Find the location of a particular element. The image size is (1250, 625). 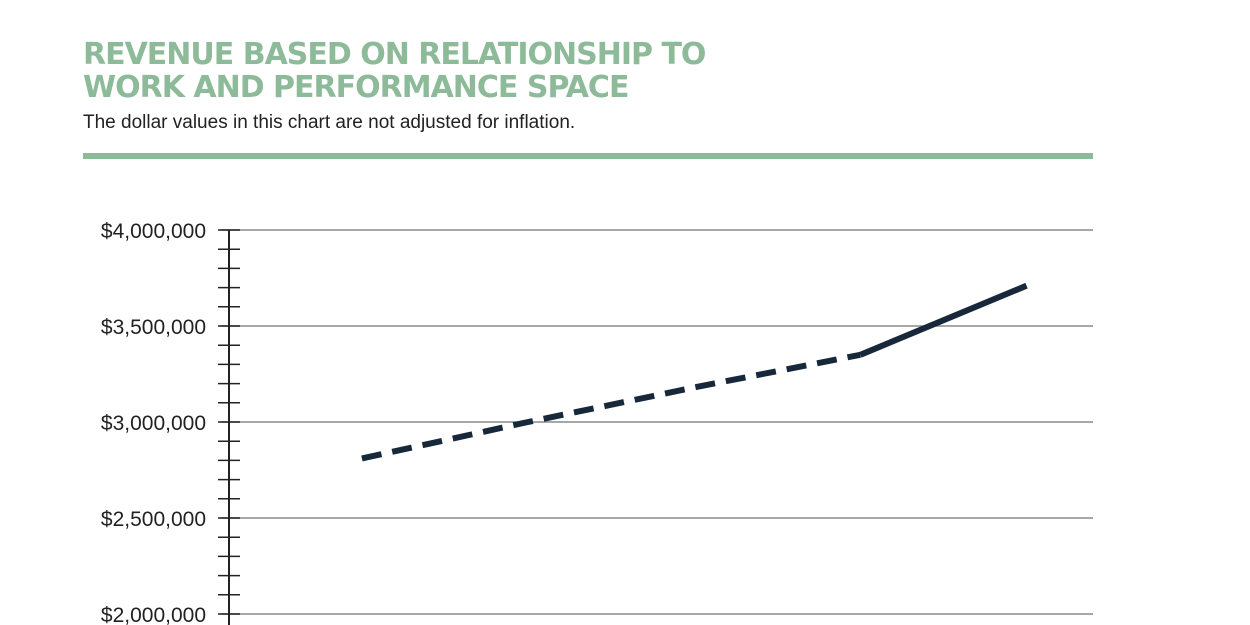

y-tick-label-2: $3,000,000 is located at coordinates (153, 423).